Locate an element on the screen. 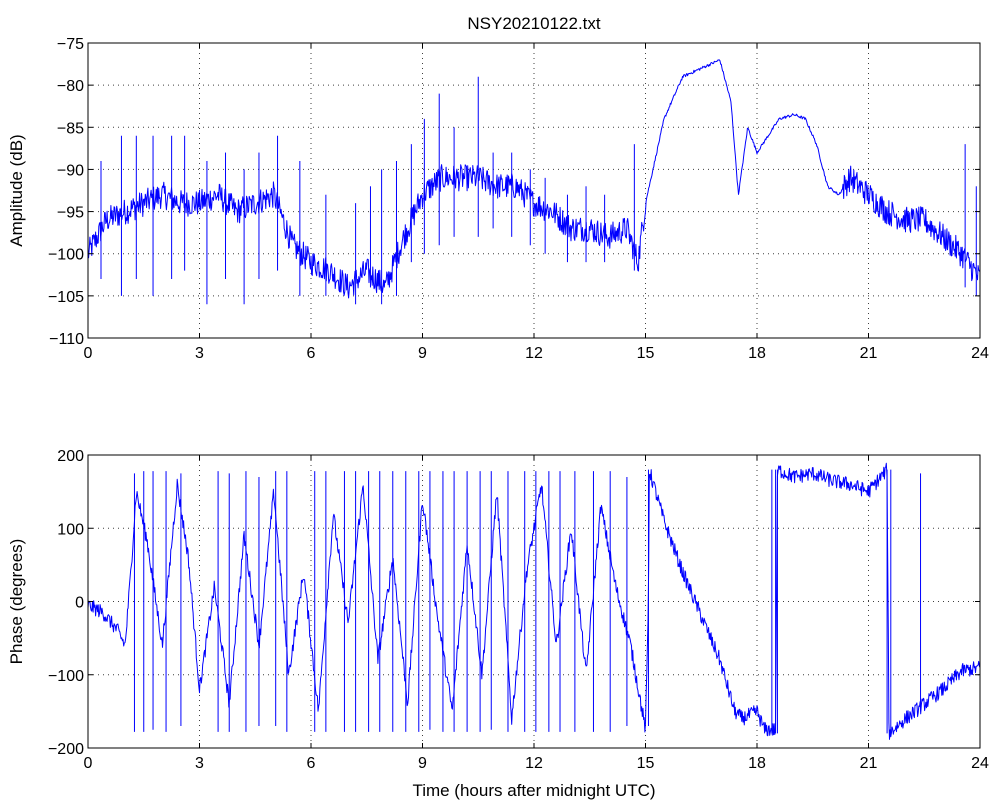 The image size is (998, 806). phase-ytick-label: 0 is located at coordinates (79, 603).